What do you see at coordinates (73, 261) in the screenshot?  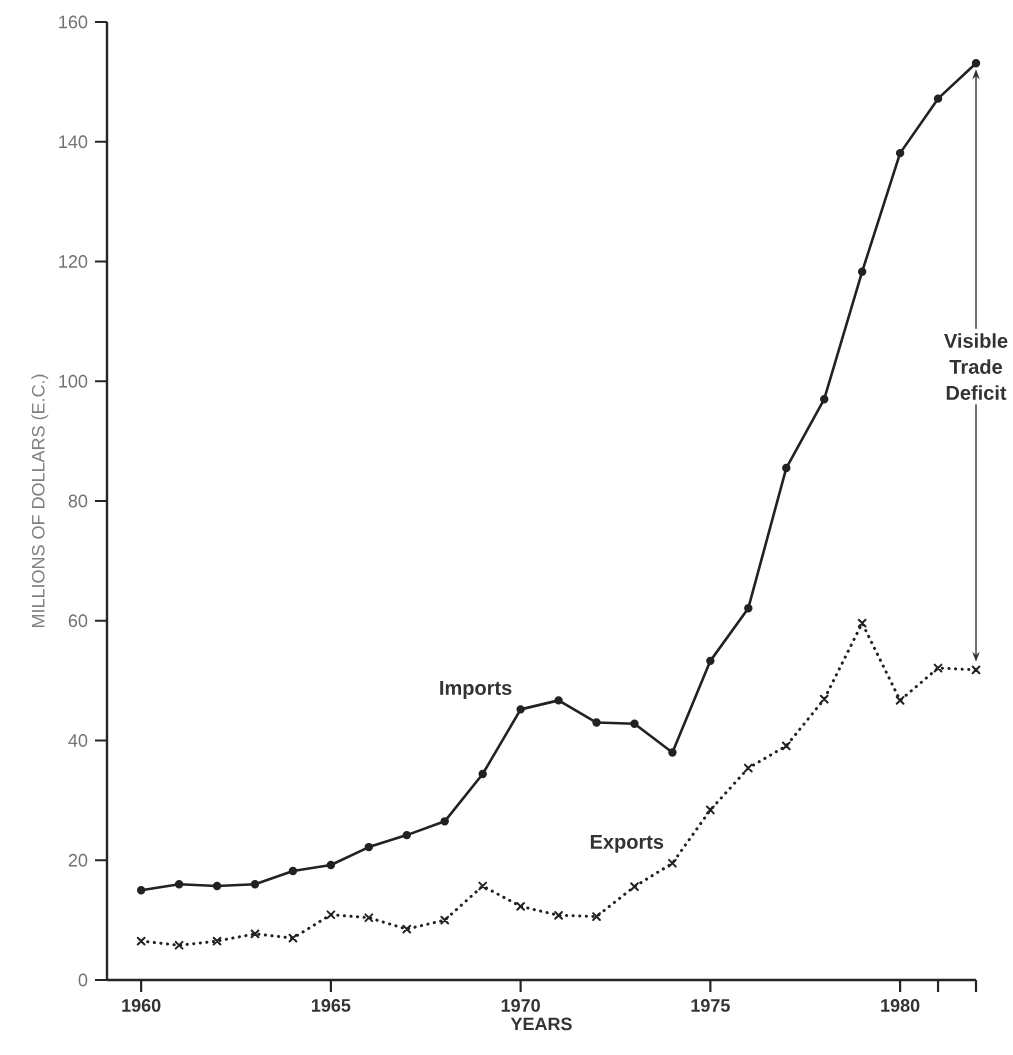 I see `y-tick-label: 120` at bounding box center [73, 261].